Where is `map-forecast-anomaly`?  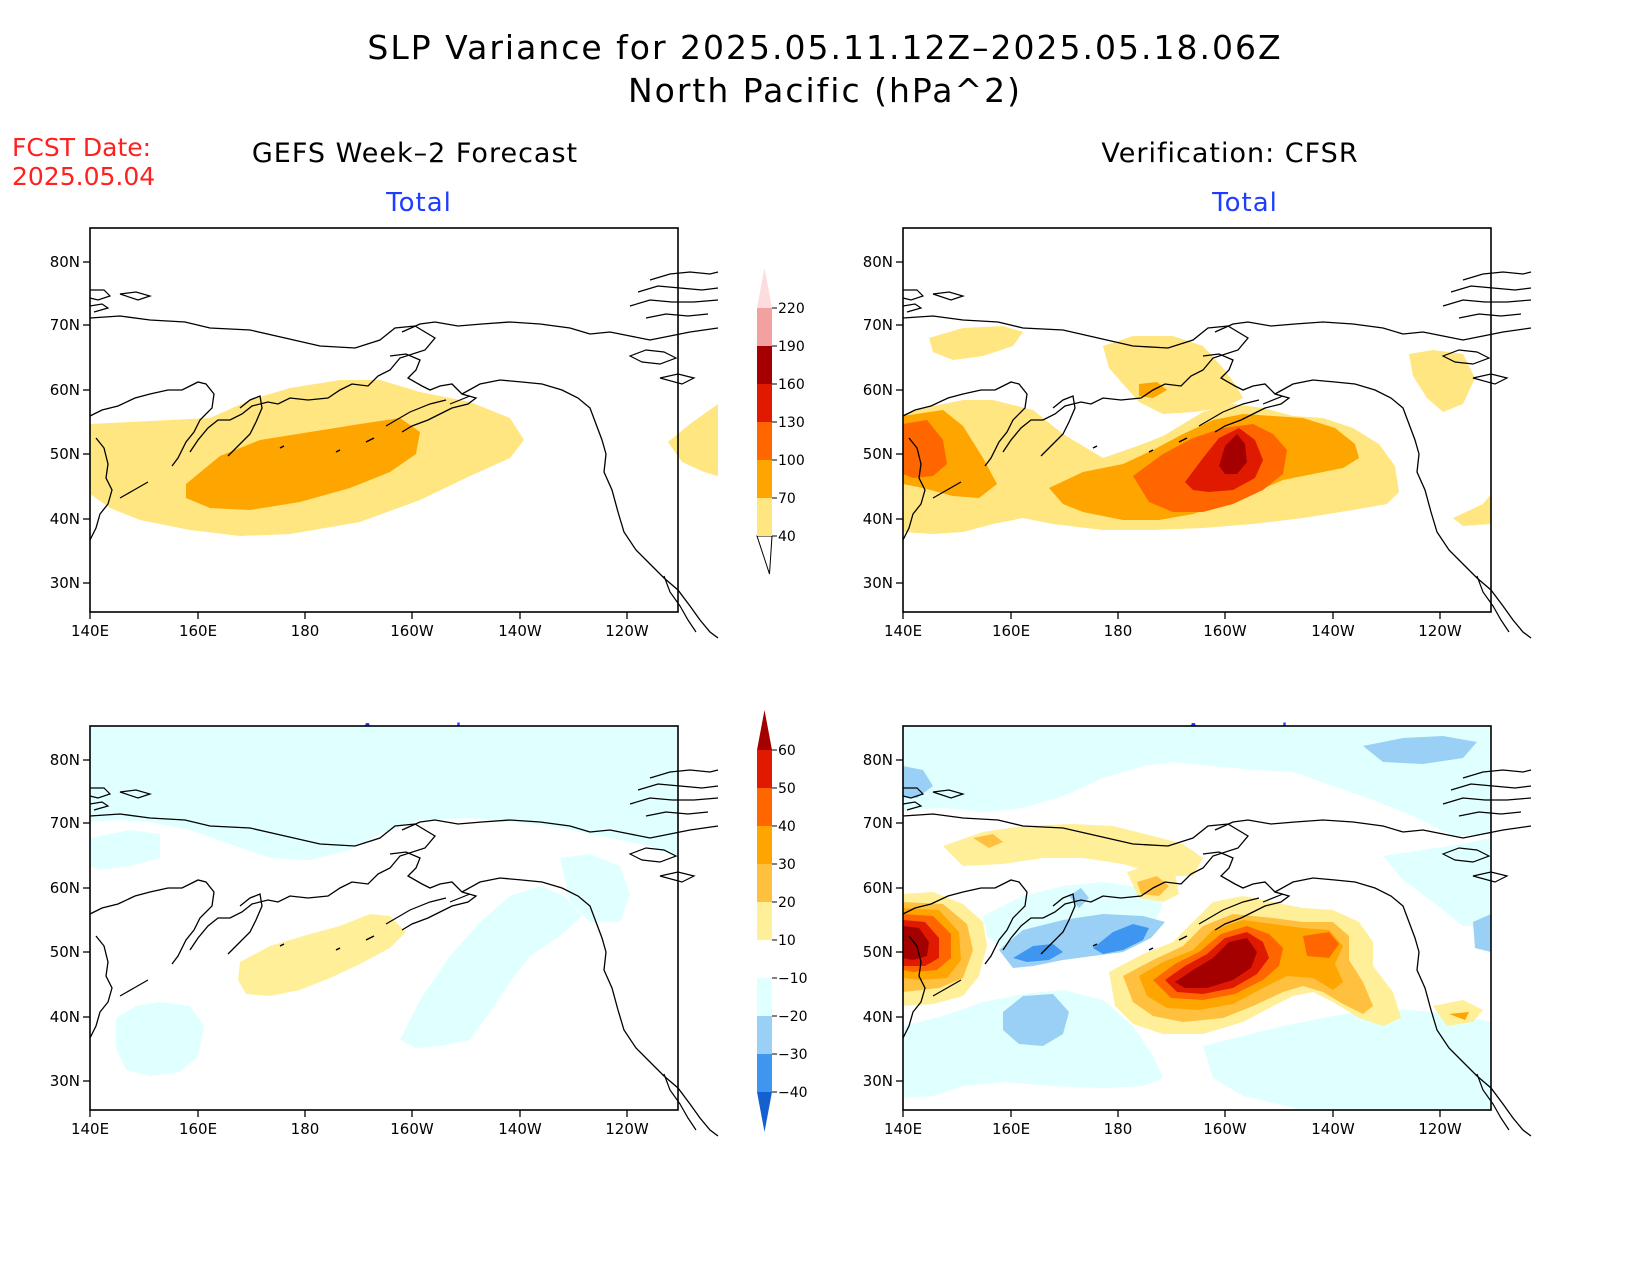 map-forecast-anomaly is located at coordinates (404, 931).